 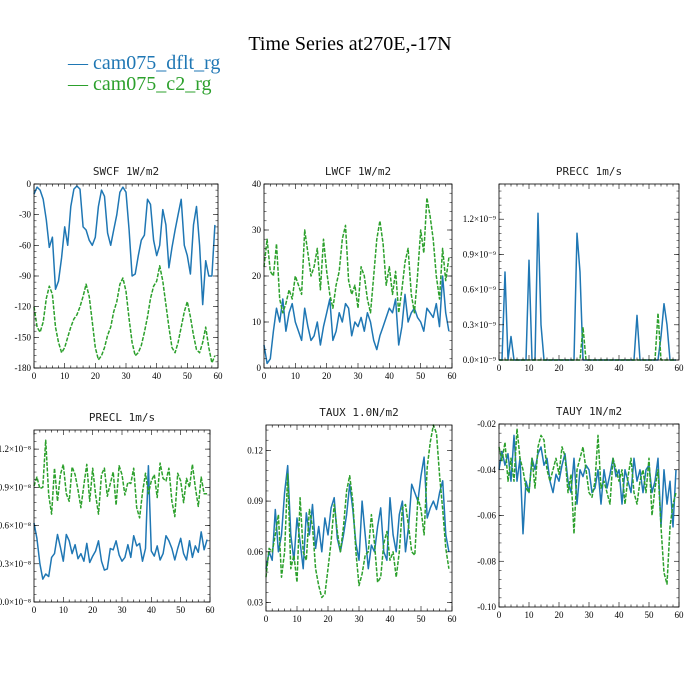 What do you see at coordinates (358, 171) in the screenshot?
I see `panel-title: LWCF 1W/m2` at bounding box center [358, 171].